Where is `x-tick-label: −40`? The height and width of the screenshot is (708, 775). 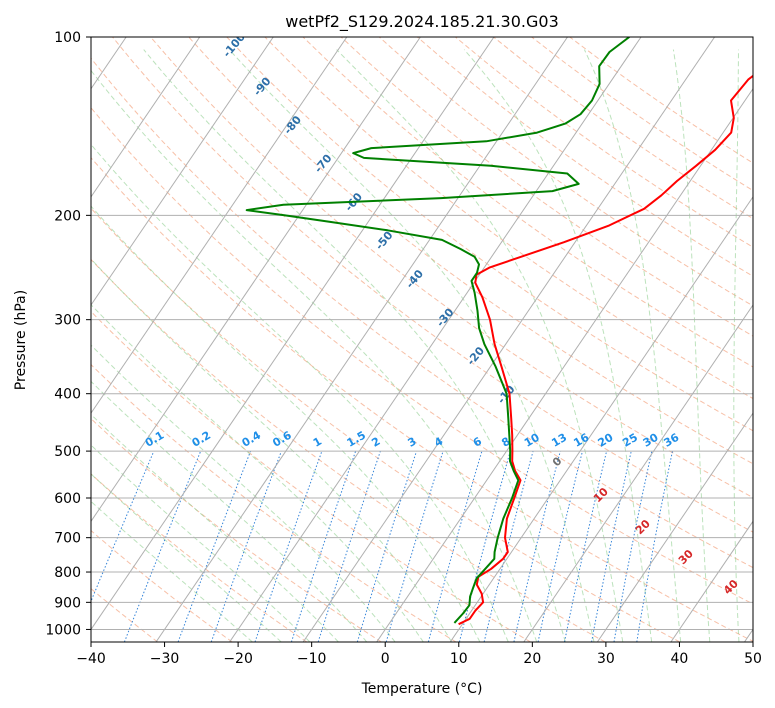 x-tick-label: −40 is located at coordinates (91, 659).